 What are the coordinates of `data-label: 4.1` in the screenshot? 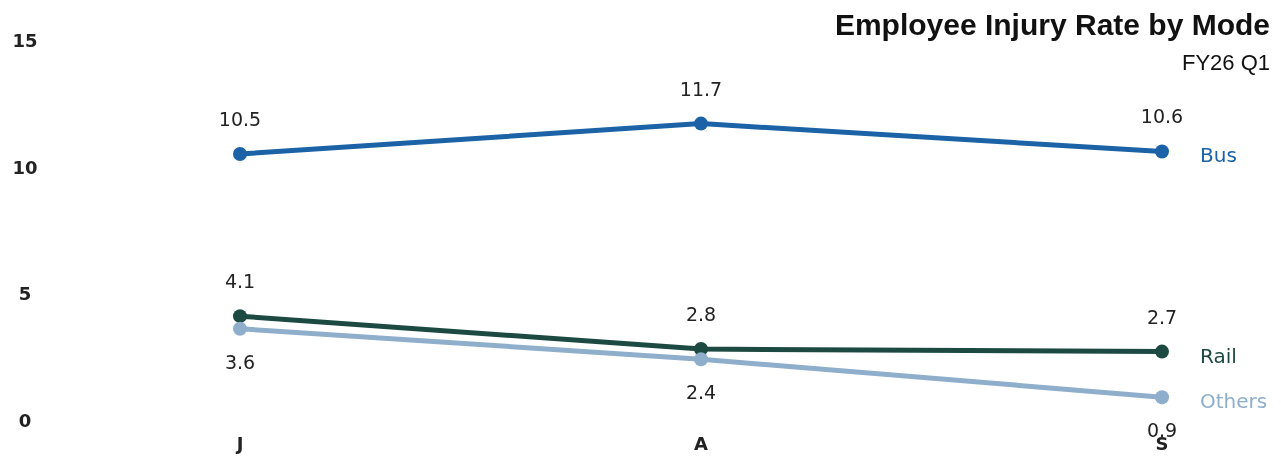 It's located at (240, 281).